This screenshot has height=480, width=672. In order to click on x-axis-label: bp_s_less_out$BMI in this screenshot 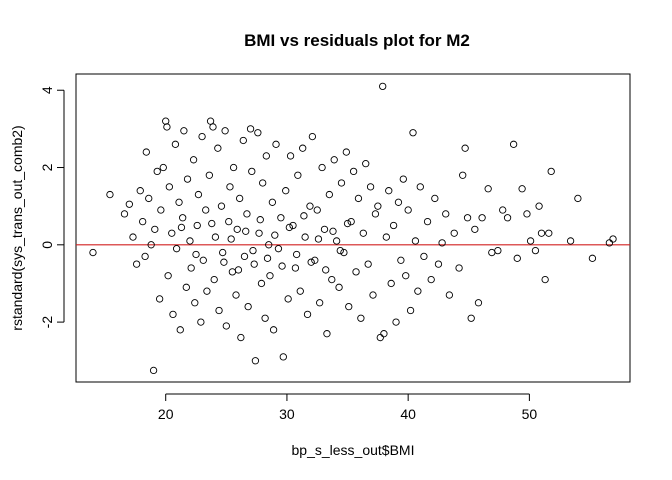, I will do `click(353, 450)`.